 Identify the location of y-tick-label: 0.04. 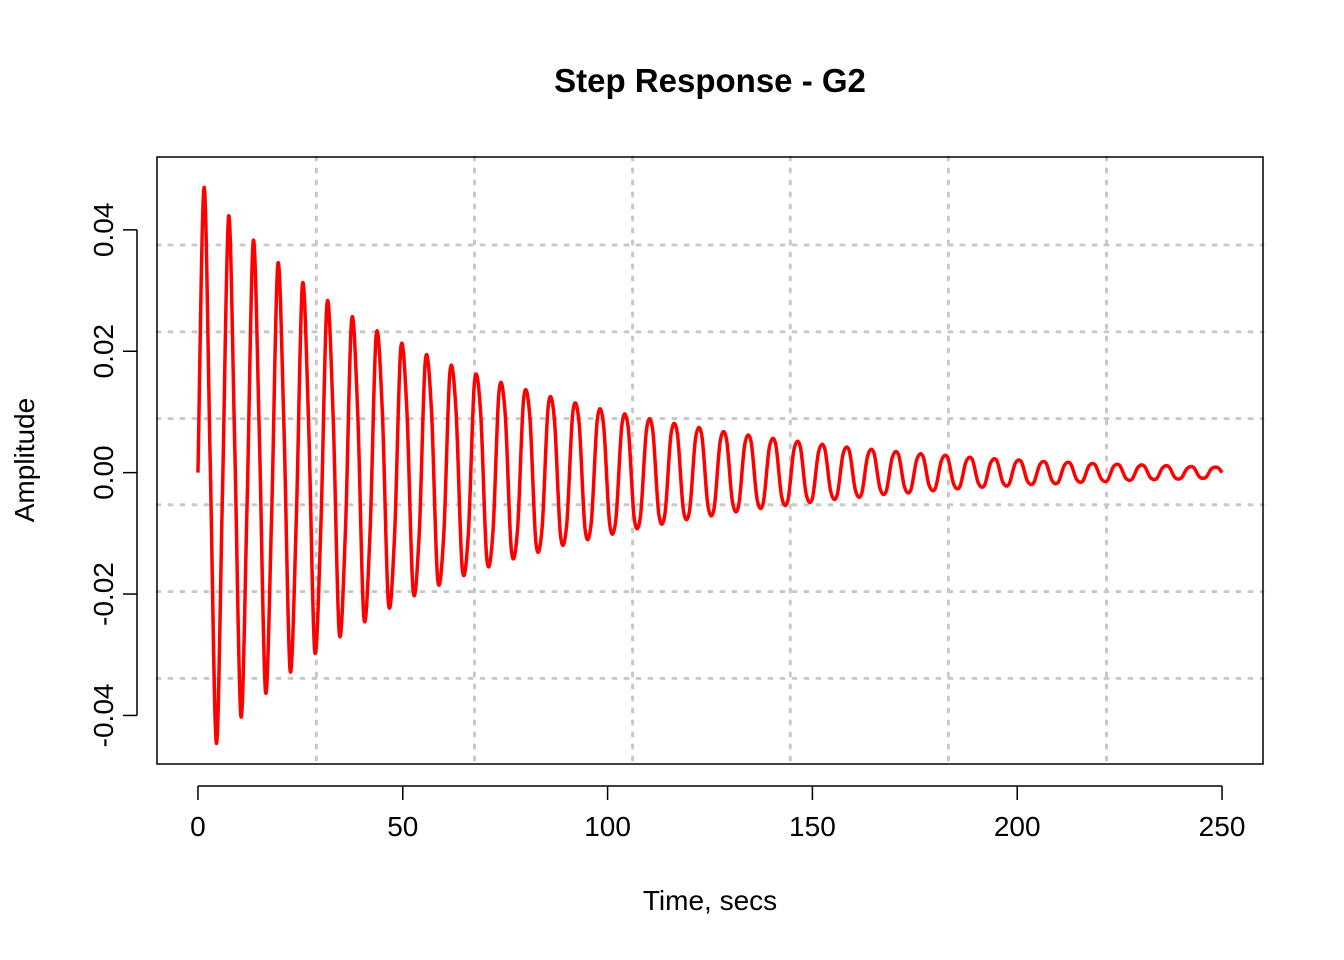
(103, 230).